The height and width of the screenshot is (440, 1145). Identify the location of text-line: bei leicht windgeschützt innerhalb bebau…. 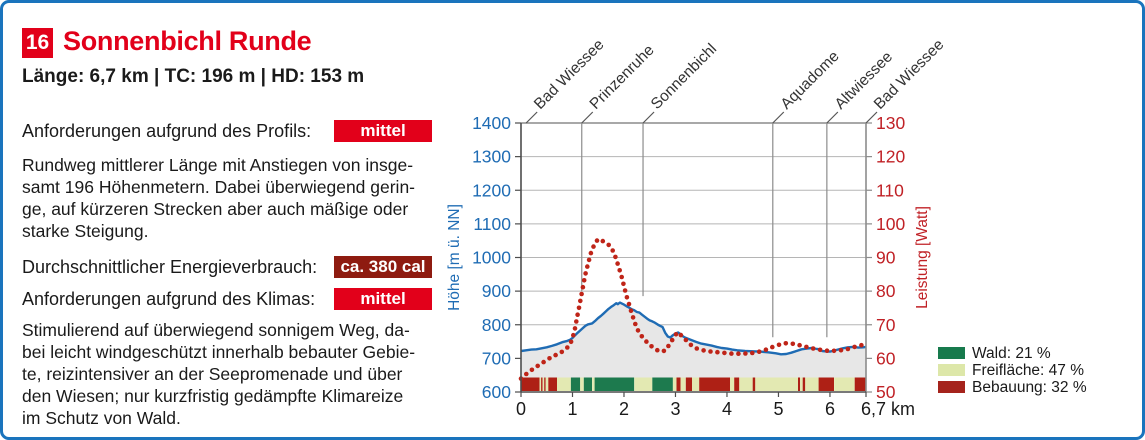
(219, 352).